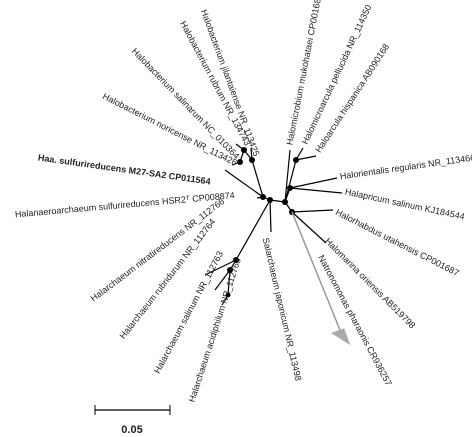  What do you see at coordinates (262, 222) in the screenshot?
I see `nodes` at bounding box center [262, 222].